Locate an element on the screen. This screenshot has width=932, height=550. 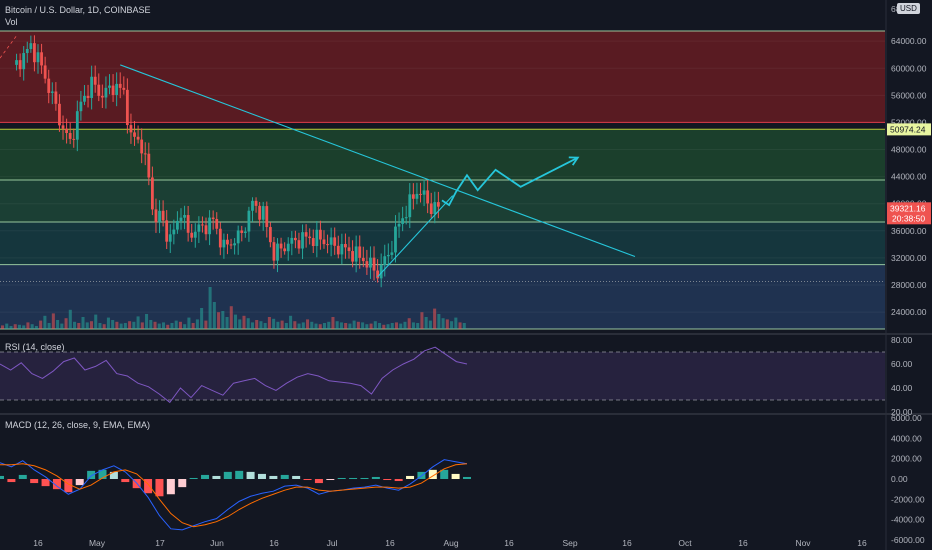
macd-tick-label: 6000.00 is located at coordinates (906, 418).